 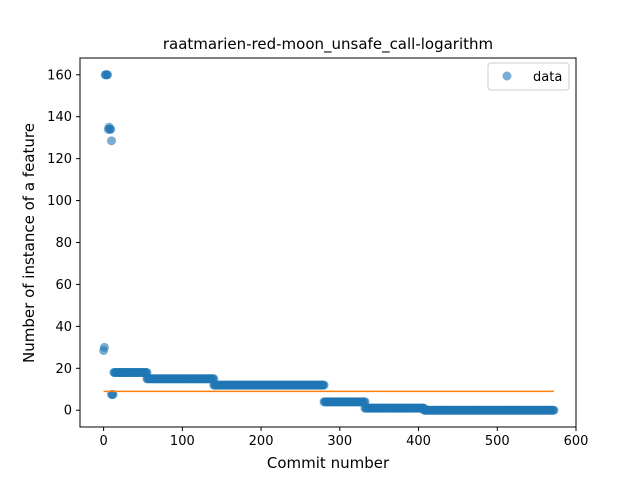 What do you see at coordinates (59, 117) in the screenshot?
I see `y-tick-label: 140` at bounding box center [59, 117].